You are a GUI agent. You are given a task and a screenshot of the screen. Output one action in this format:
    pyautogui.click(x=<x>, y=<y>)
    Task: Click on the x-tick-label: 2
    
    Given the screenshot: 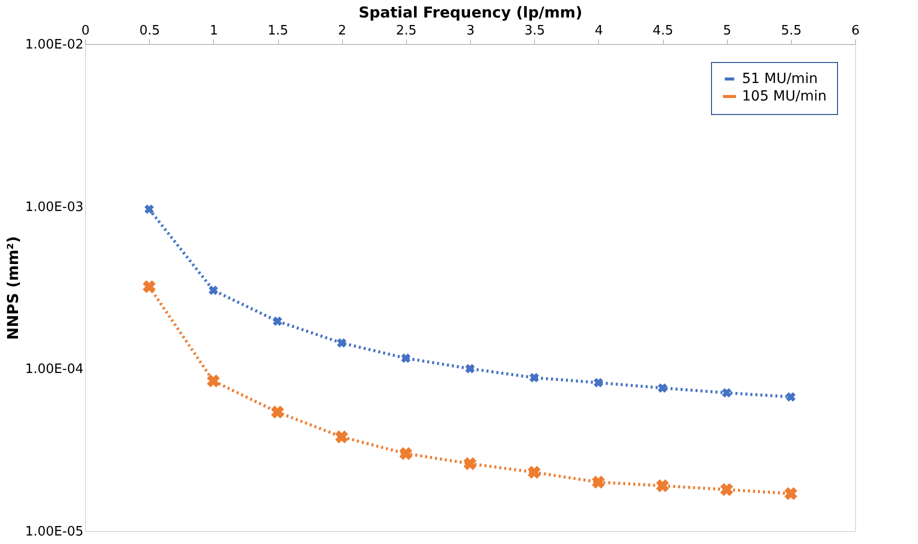 What is the action you would take?
    pyautogui.click(x=342, y=31)
    